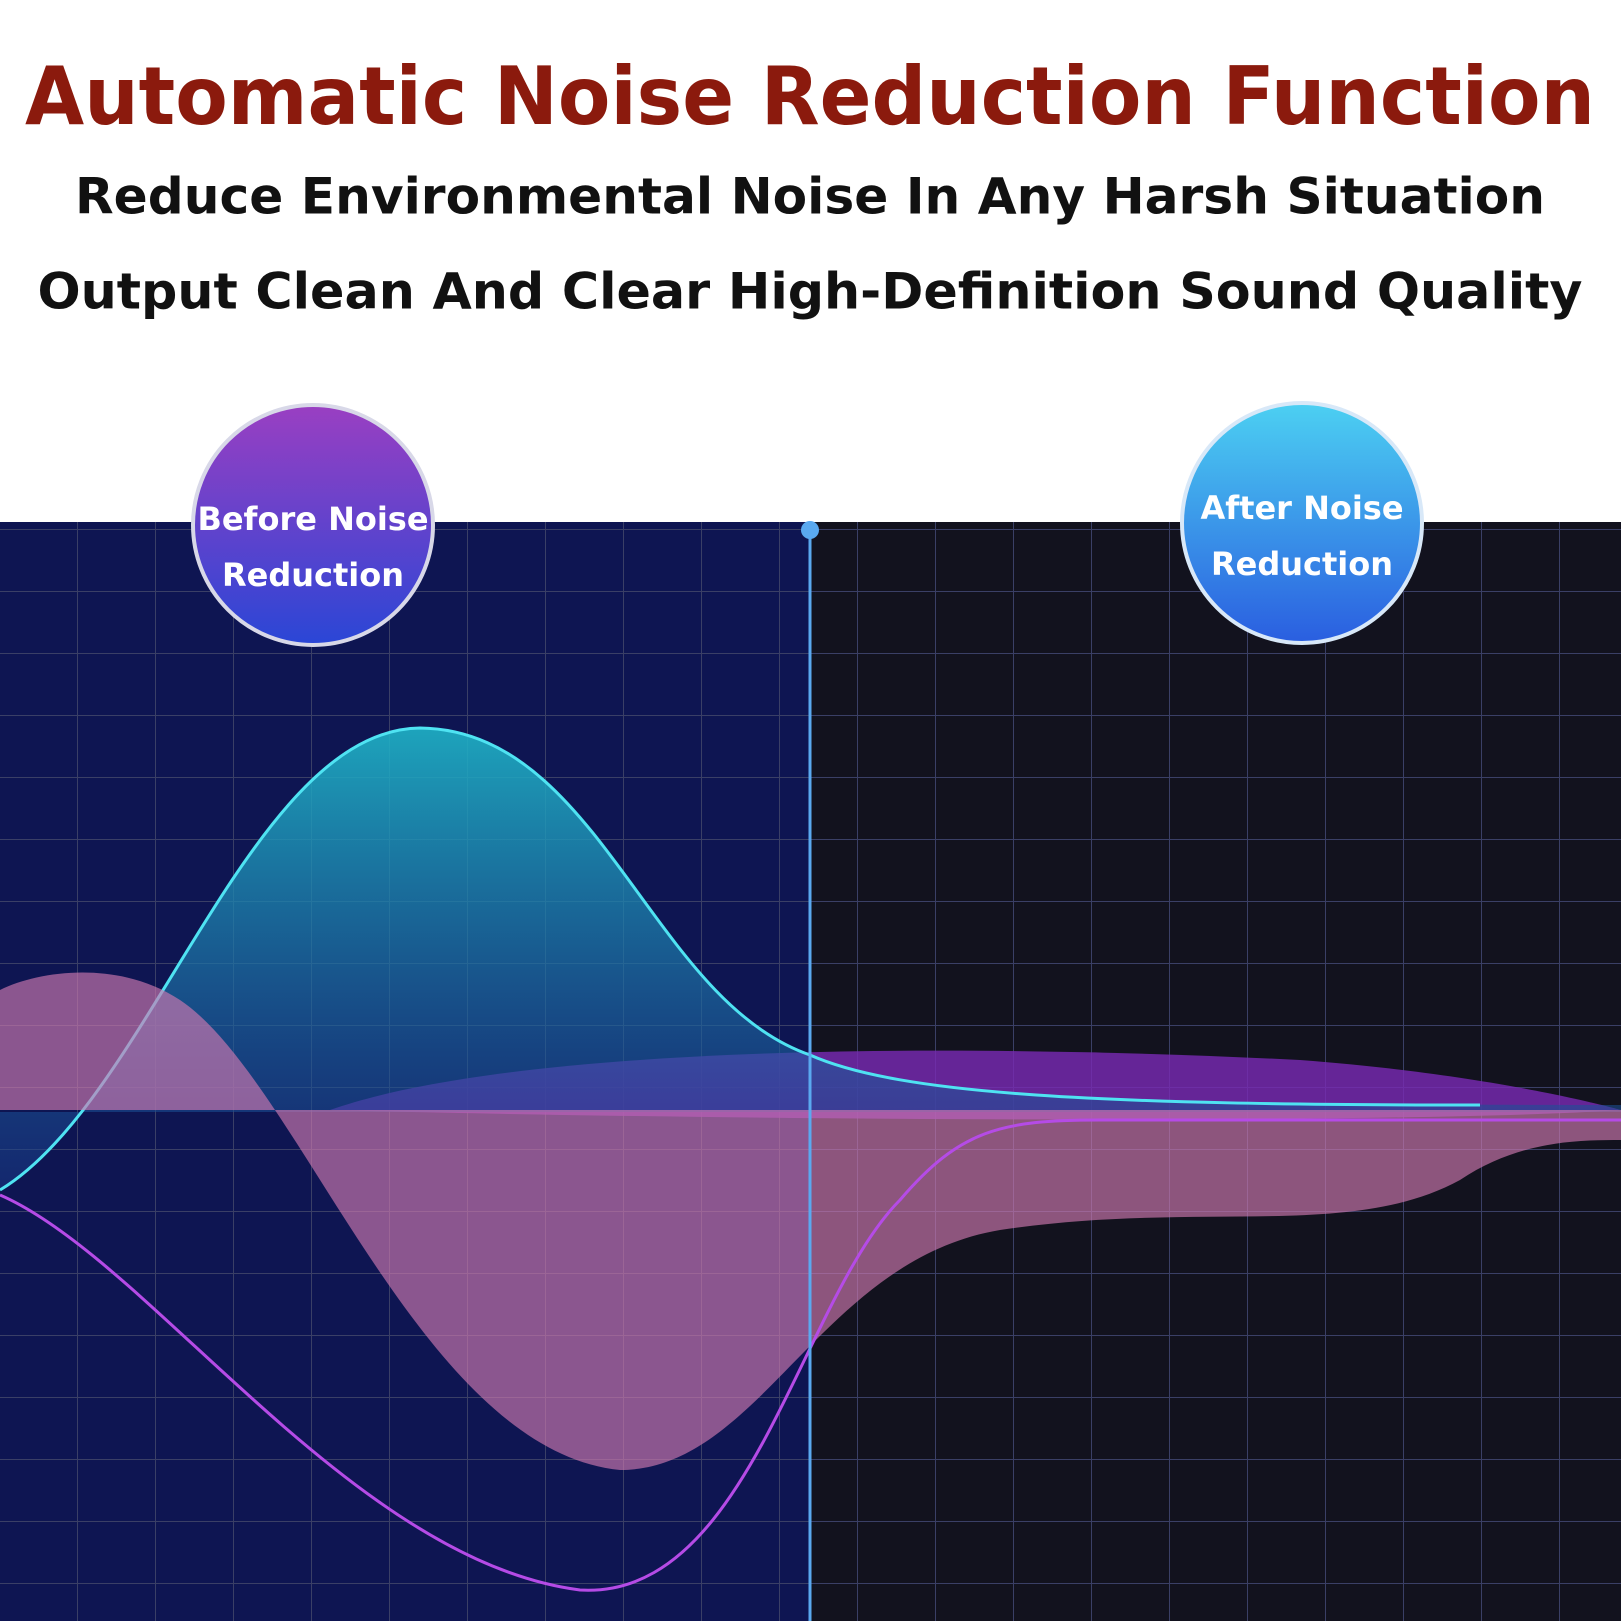 Image resolution: width=1621 pixels, height=1621 pixels. I want to click on title: Automatic Noise Reduction Function, so click(810, 96).